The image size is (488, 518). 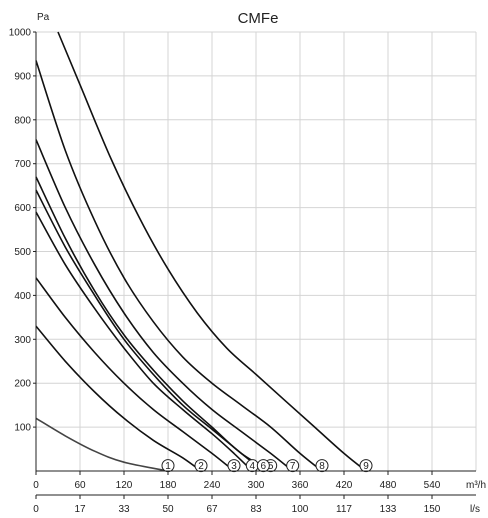 I want to click on x-tick-label-ls: 117, so click(x=344, y=509).